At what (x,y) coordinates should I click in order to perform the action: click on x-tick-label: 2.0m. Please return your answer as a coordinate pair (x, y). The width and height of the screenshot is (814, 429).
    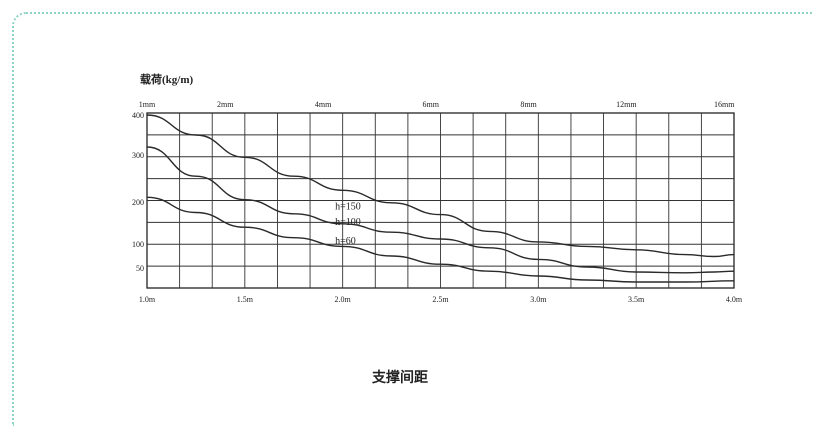
    Looking at the image, I should click on (343, 299).